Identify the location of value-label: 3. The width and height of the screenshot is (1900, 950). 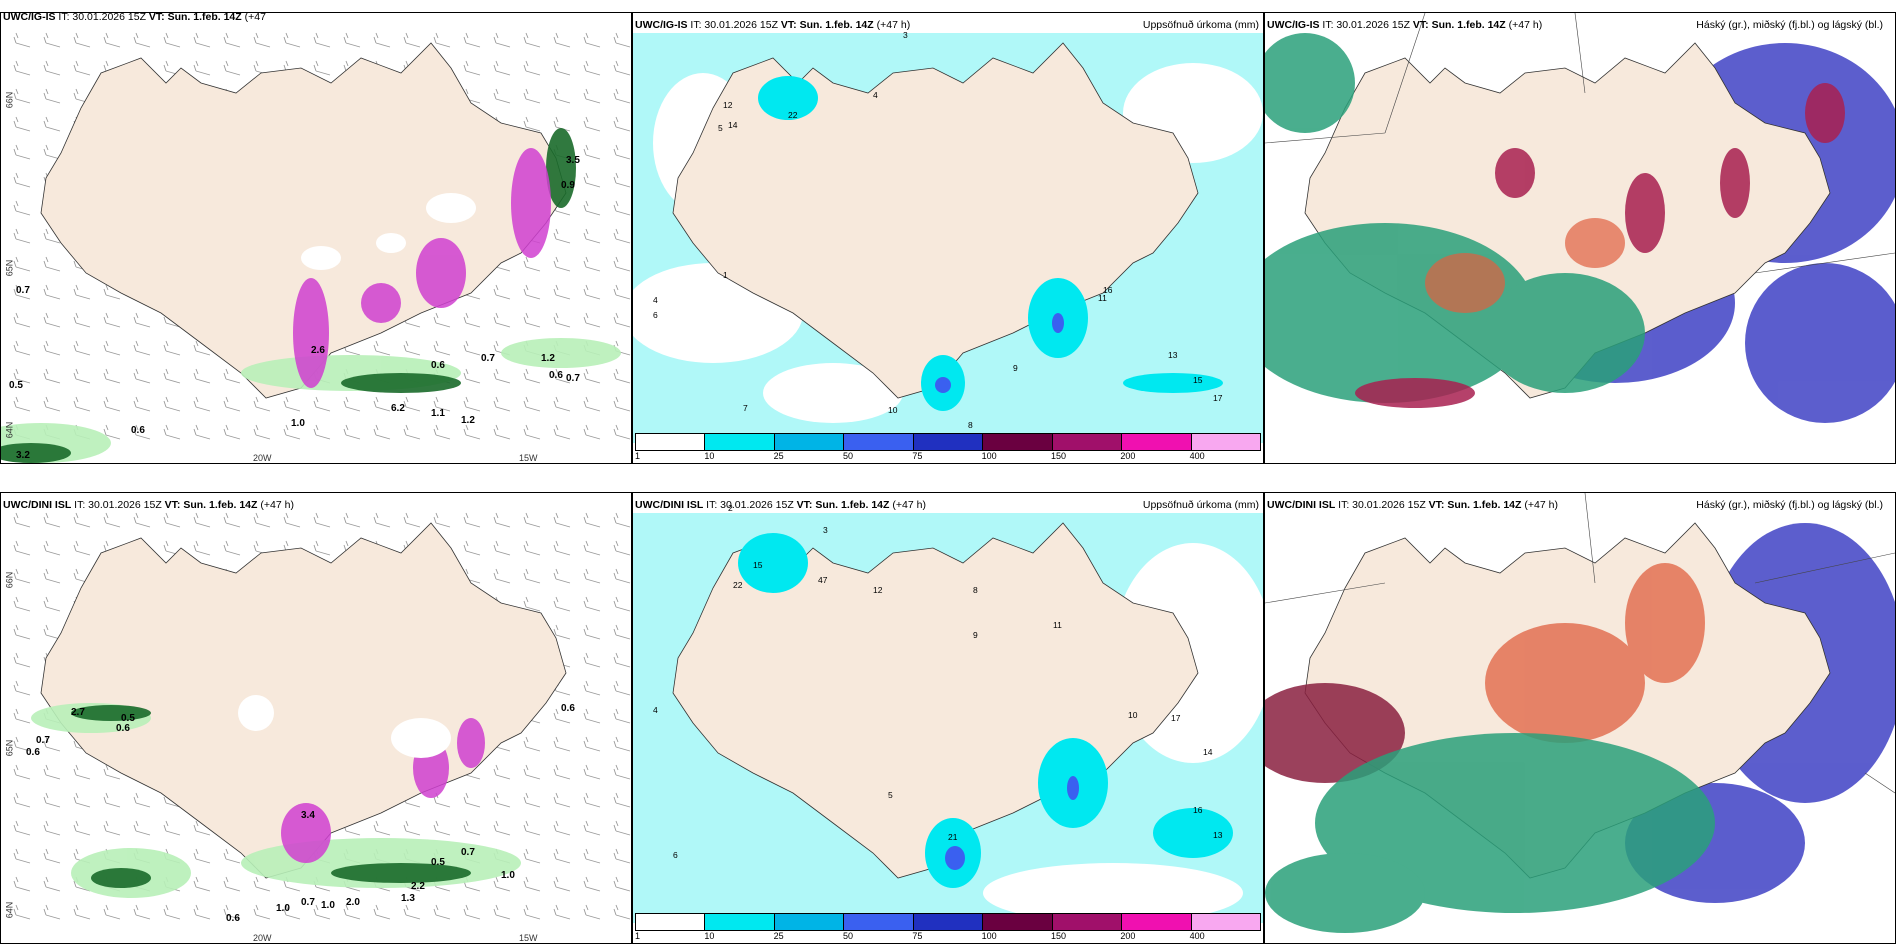
(825, 530).